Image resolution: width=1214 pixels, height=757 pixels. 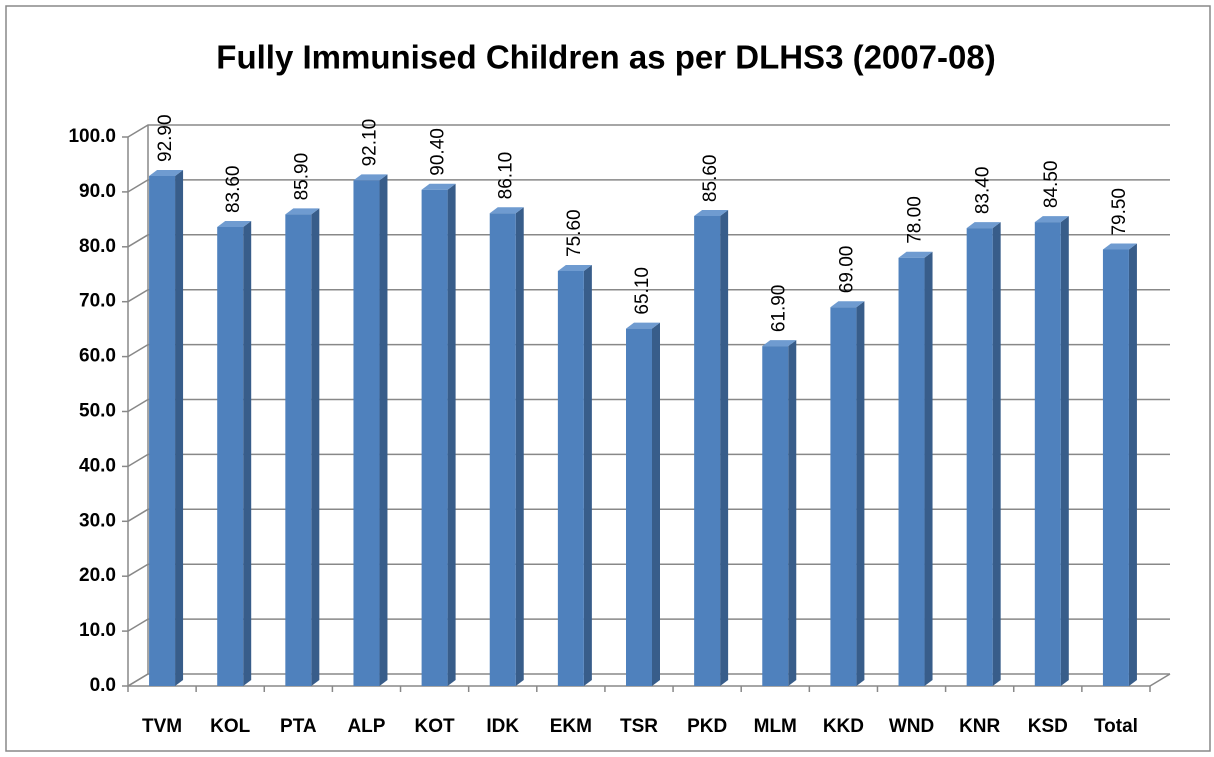 What do you see at coordinates (97, 301) in the screenshot?
I see `y-tick-label: 70.0` at bounding box center [97, 301].